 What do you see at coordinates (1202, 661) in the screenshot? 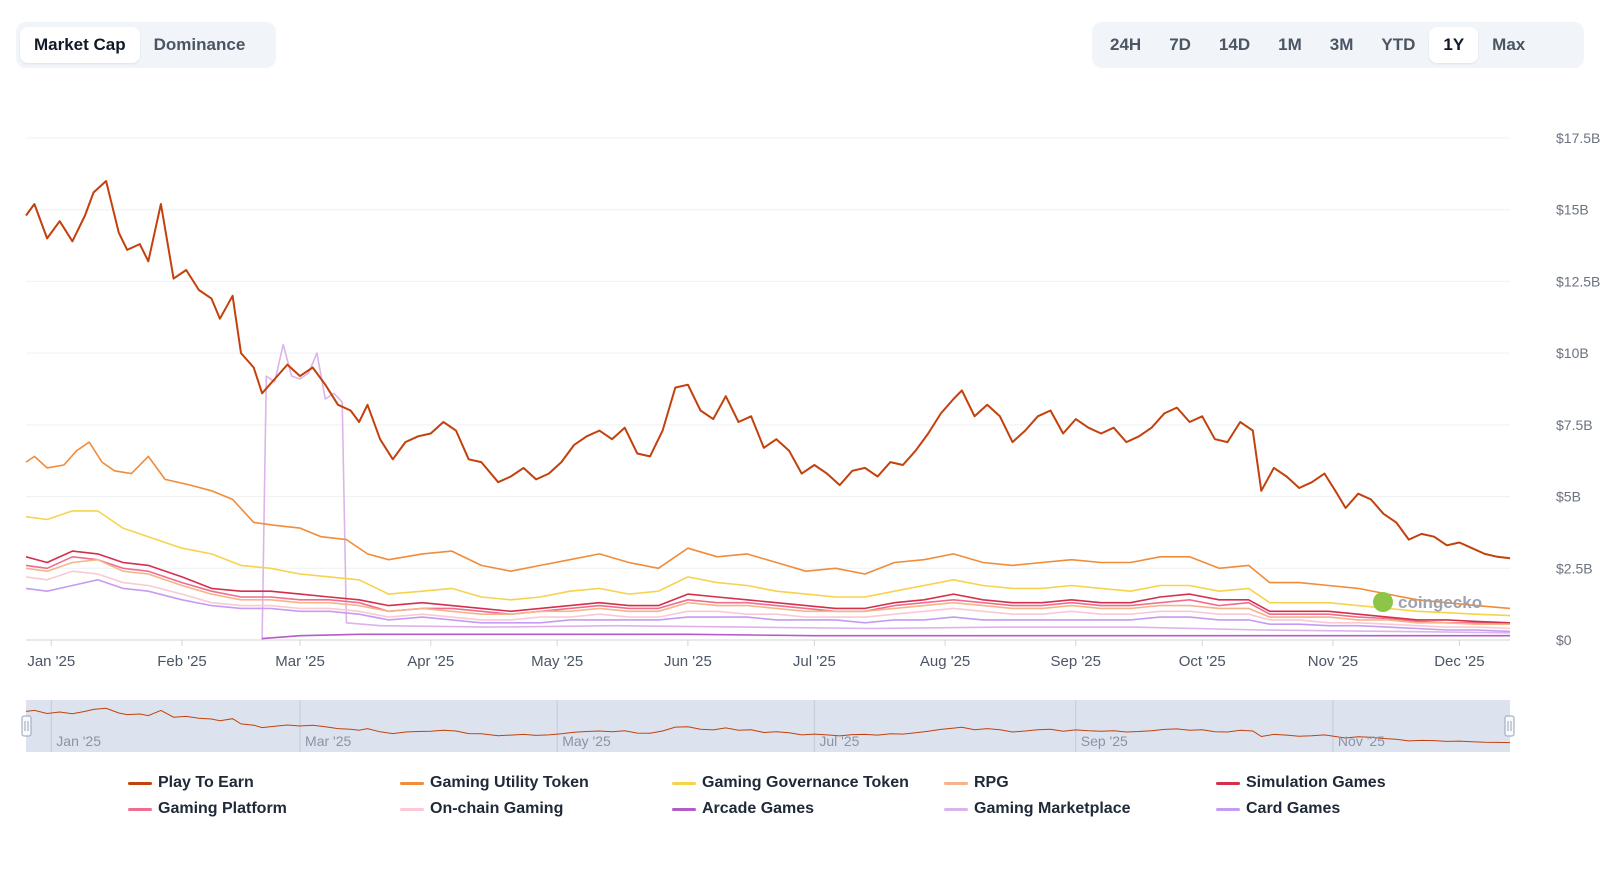
I see `x-tick-label: Oct '25` at bounding box center [1202, 661].